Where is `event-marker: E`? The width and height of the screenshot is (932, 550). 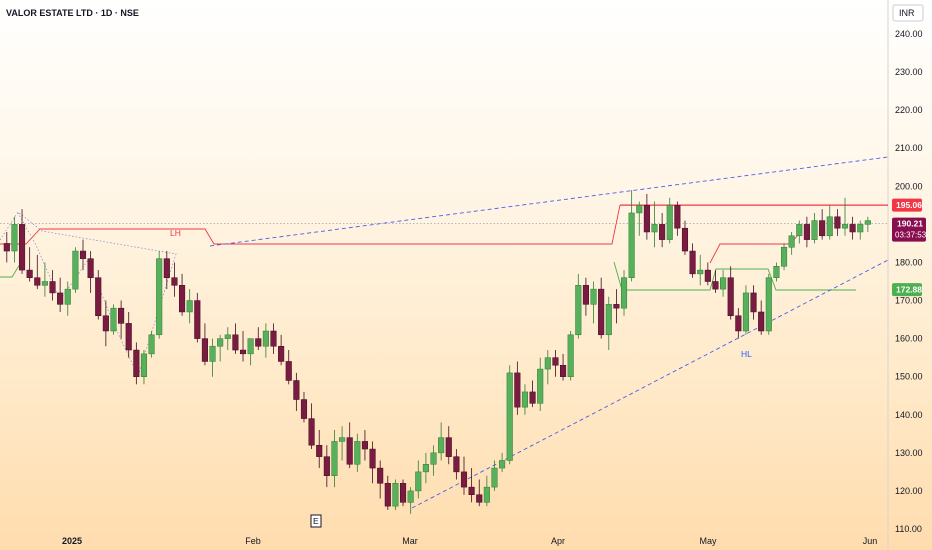
event-marker: E is located at coordinates (316, 521).